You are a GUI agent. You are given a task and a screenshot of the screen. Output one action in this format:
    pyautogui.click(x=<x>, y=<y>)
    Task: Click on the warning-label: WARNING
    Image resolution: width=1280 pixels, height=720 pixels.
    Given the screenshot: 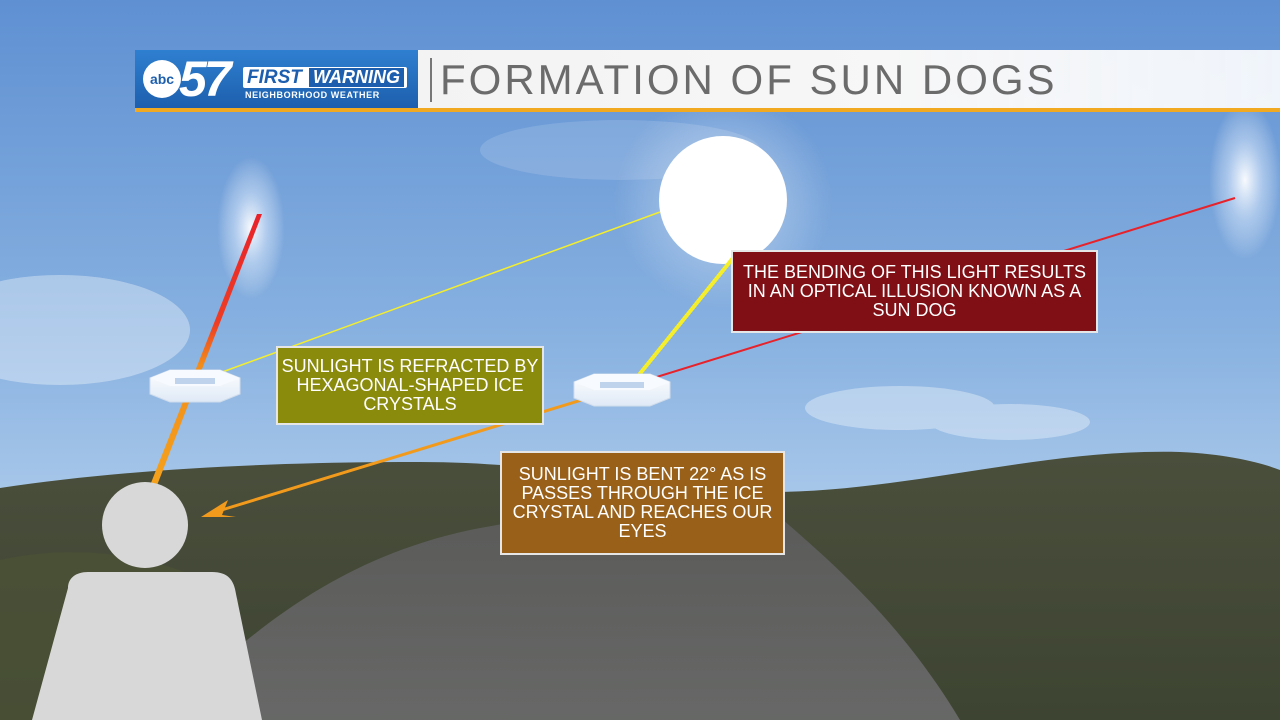 What is the action you would take?
    pyautogui.click(x=356, y=77)
    